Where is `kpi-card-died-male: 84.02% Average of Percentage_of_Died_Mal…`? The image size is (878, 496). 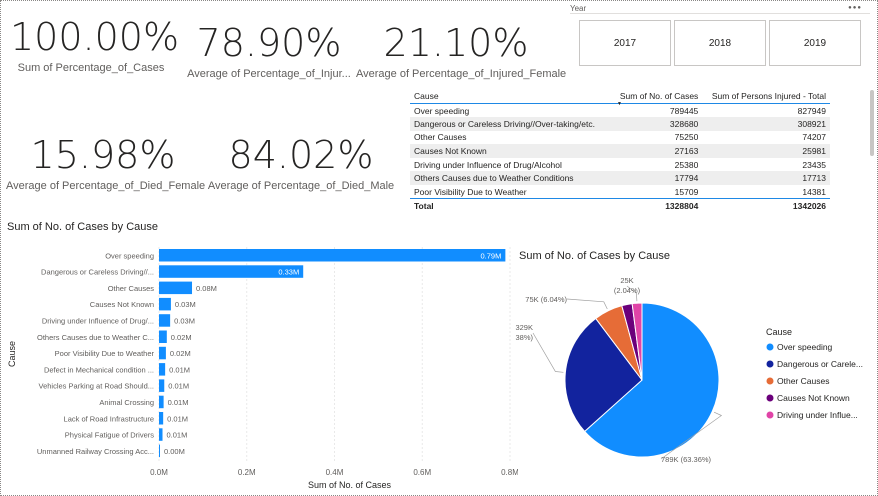
kpi-card-died-male: 84.02% Average of Percentage_of_Died_Mal… is located at coordinates (301, 164).